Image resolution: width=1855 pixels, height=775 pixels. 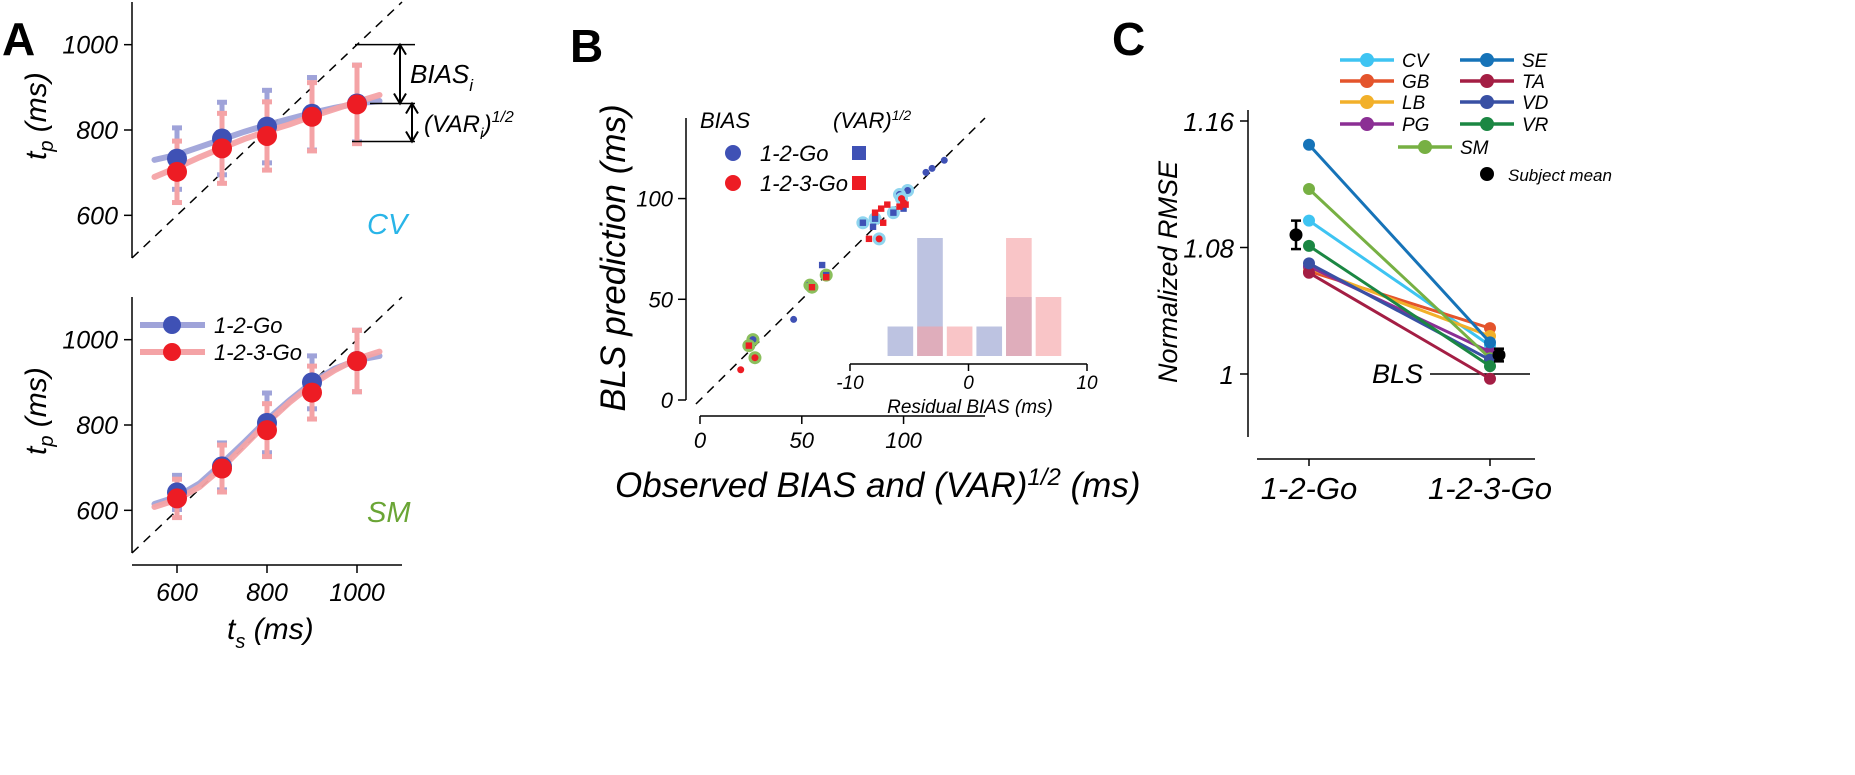 What do you see at coordinates (1487, 124) in the screenshot?
I see `legend-marker-vr` at bounding box center [1487, 124].